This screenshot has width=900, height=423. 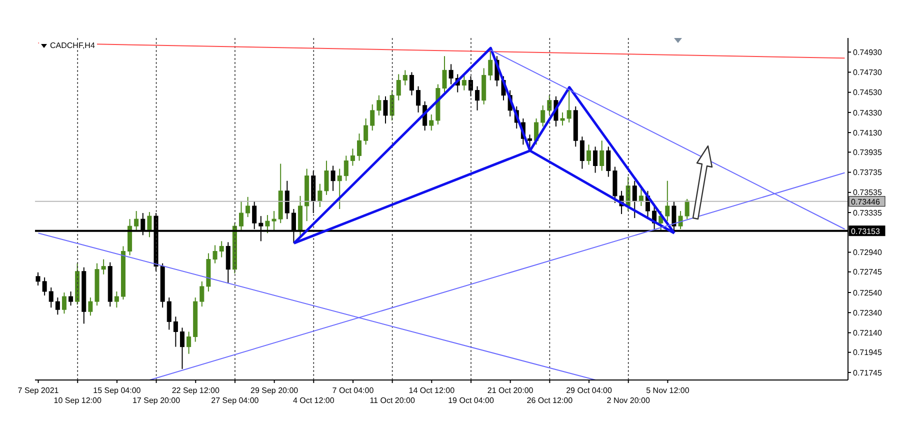 What do you see at coordinates (432, 390) in the screenshot?
I see `x-tick-label: 14 Oct 12:00` at bounding box center [432, 390].